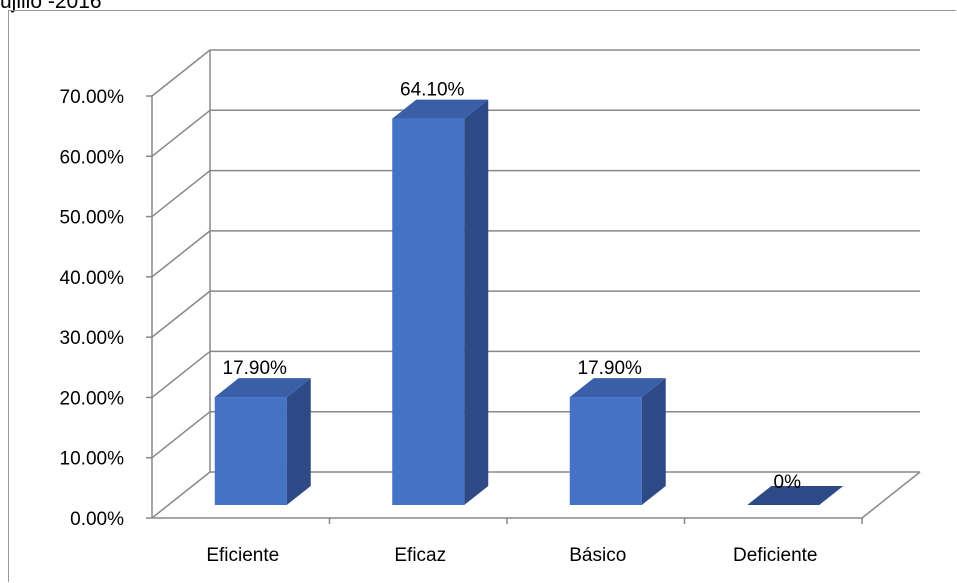 This screenshot has width=957, height=583. I want to click on y-tick-label: 70.00%, so click(92, 97).